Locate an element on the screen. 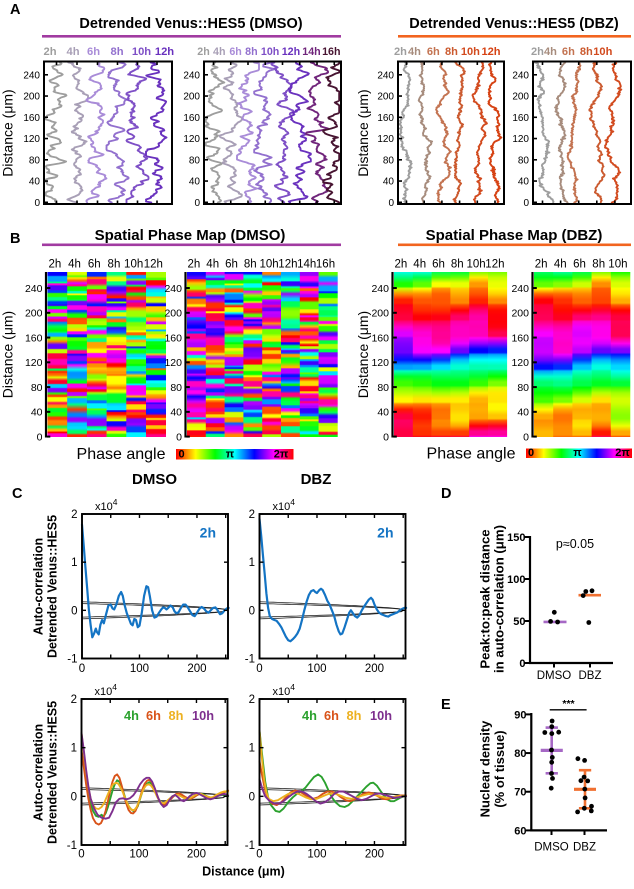  svg-text: Distance (μm) is located at coordinates (7, 132).